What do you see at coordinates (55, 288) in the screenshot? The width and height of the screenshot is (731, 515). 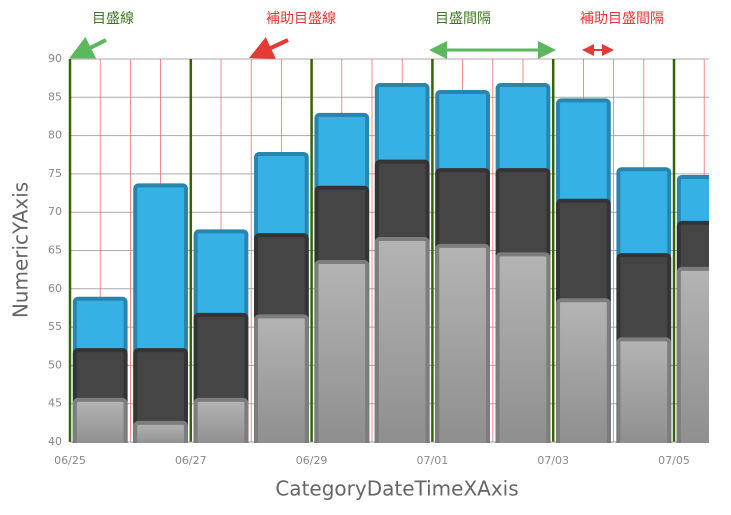 I see `y-tick-label: 60` at bounding box center [55, 288].